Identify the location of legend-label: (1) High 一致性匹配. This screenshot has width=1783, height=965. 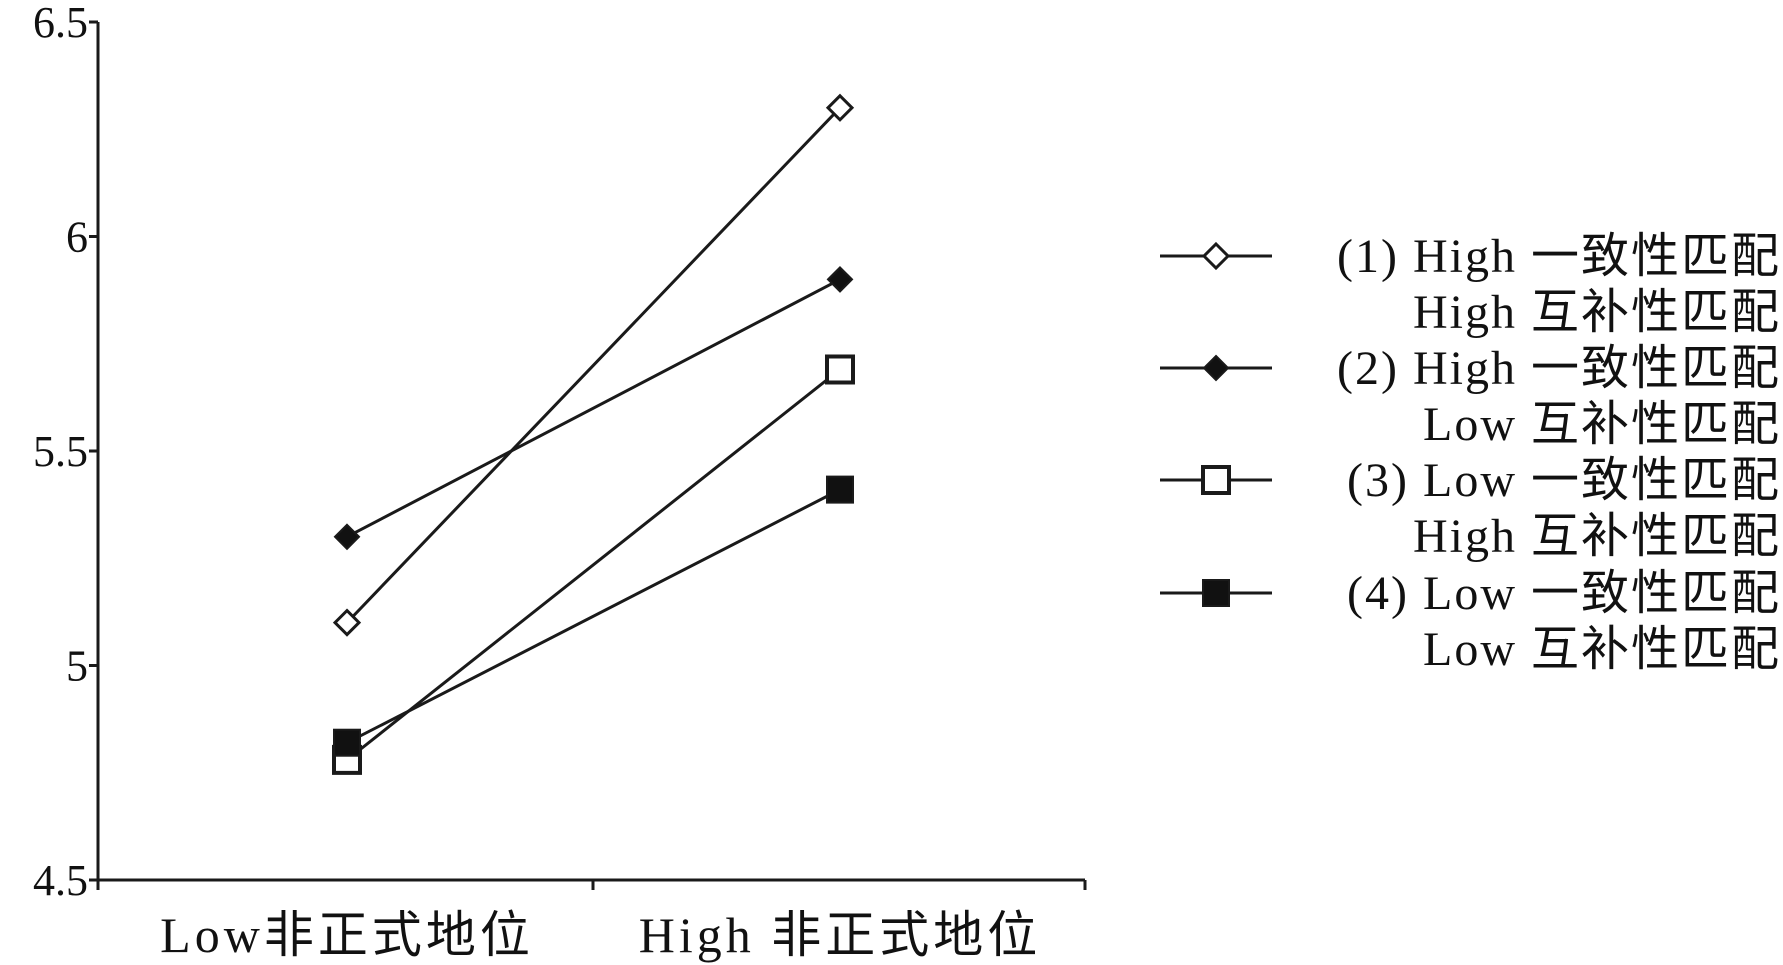
(1559, 256).